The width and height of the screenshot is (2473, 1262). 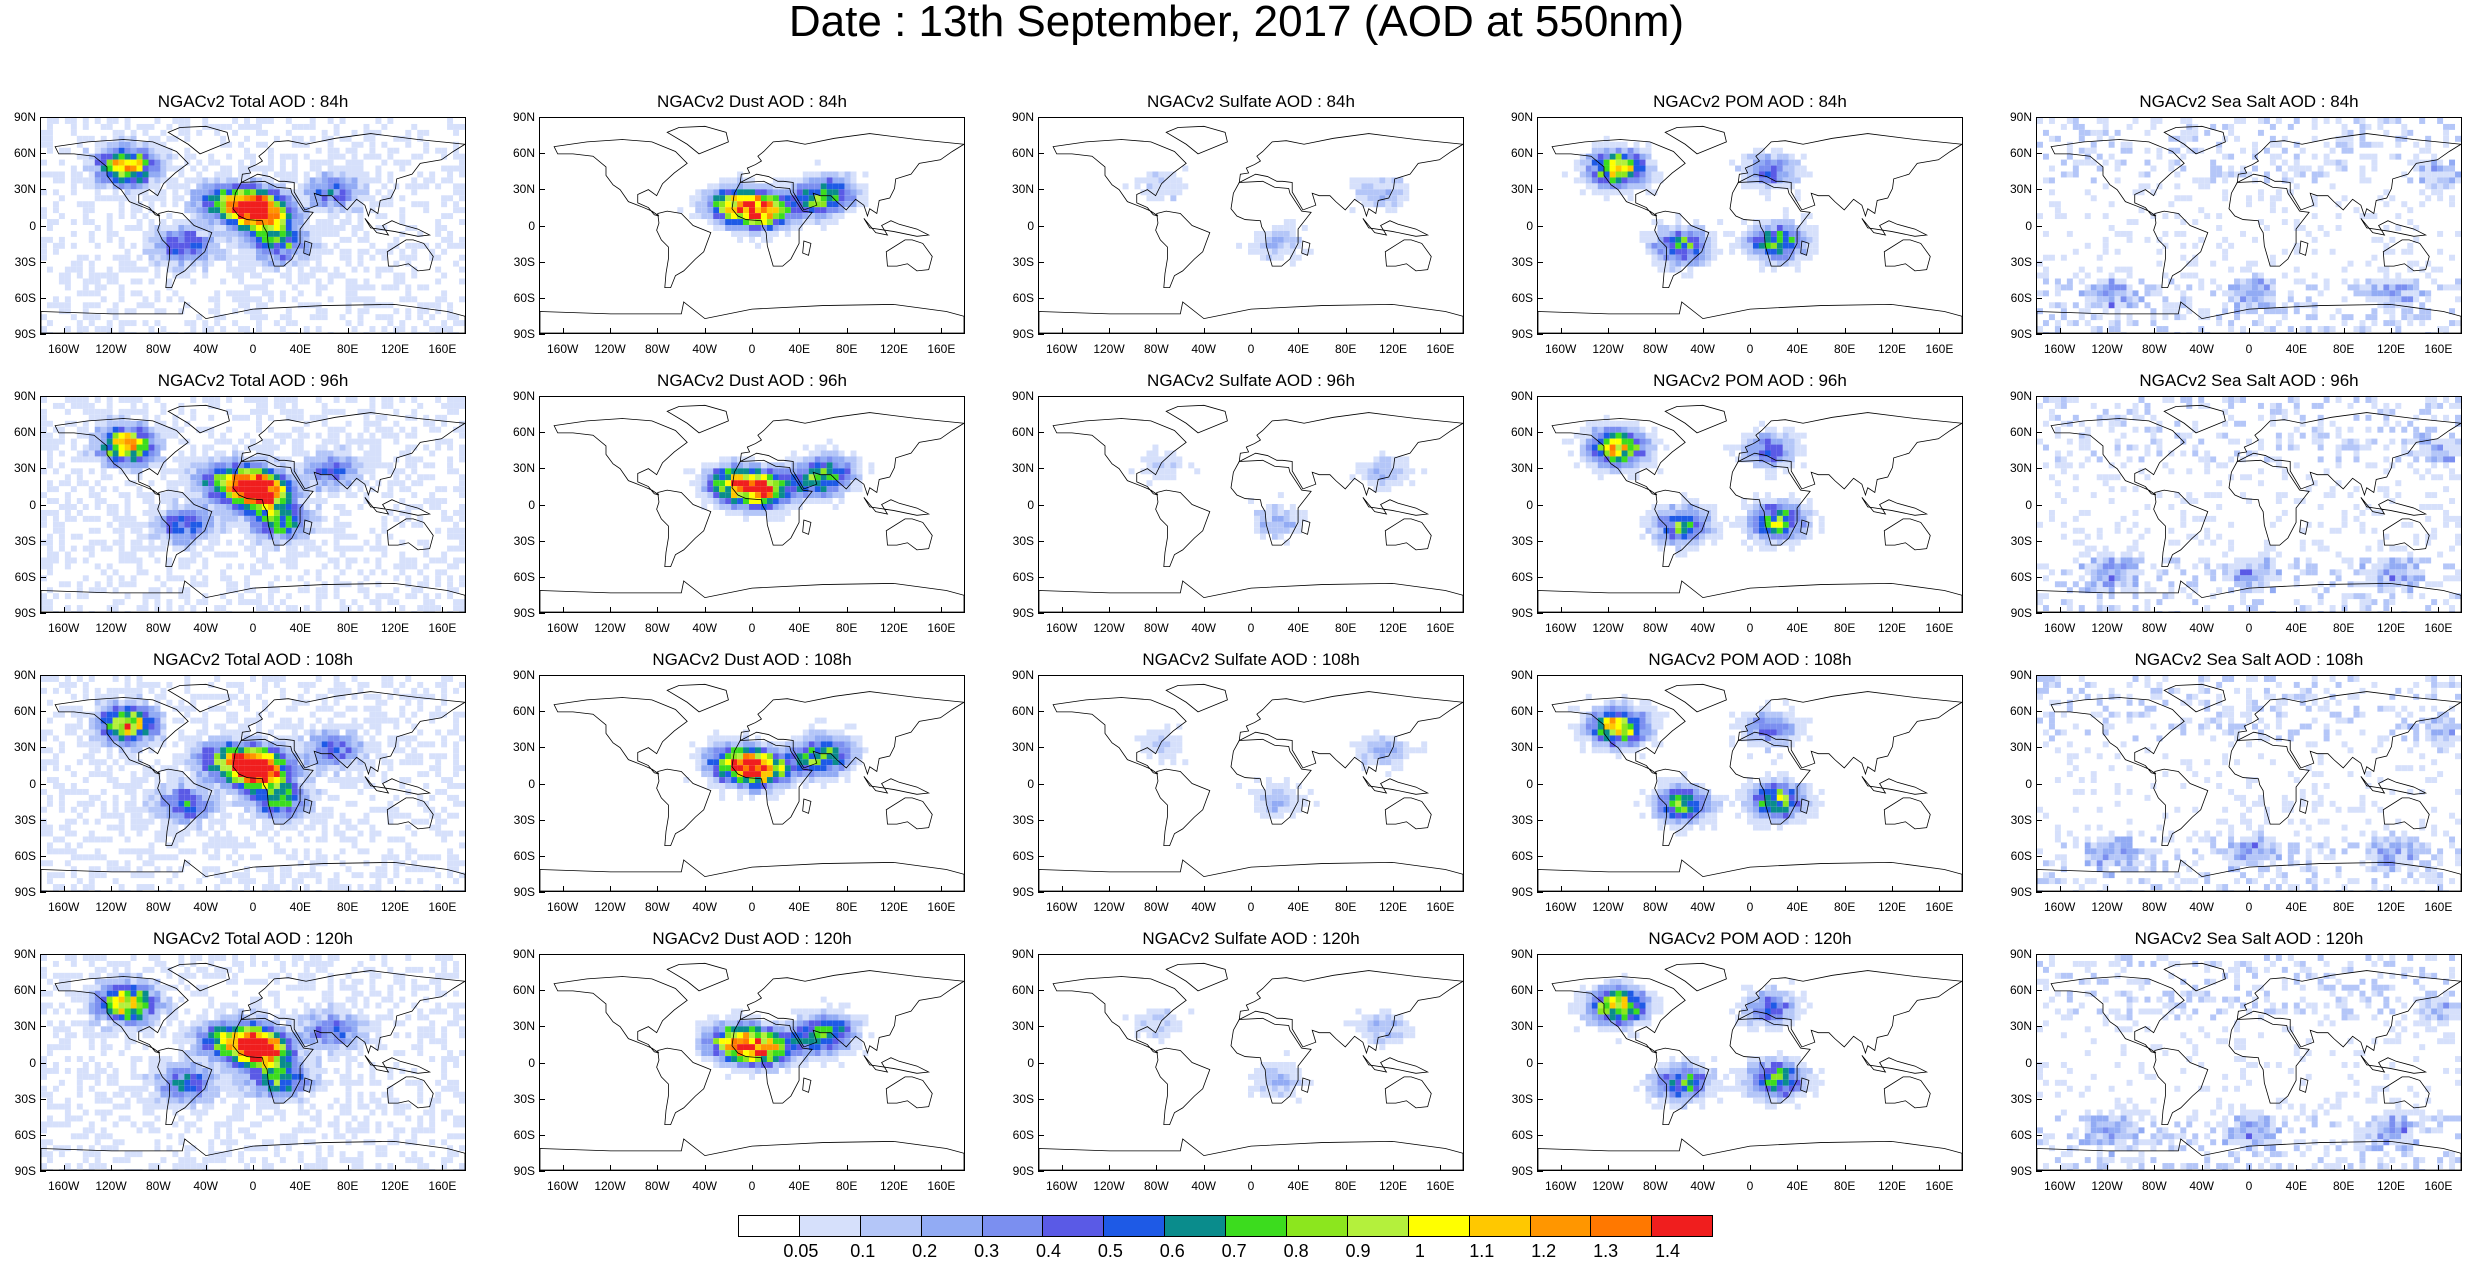 What do you see at coordinates (1420, 1251) in the screenshot?
I see `colorbar-label: 1` at bounding box center [1420, 1251].